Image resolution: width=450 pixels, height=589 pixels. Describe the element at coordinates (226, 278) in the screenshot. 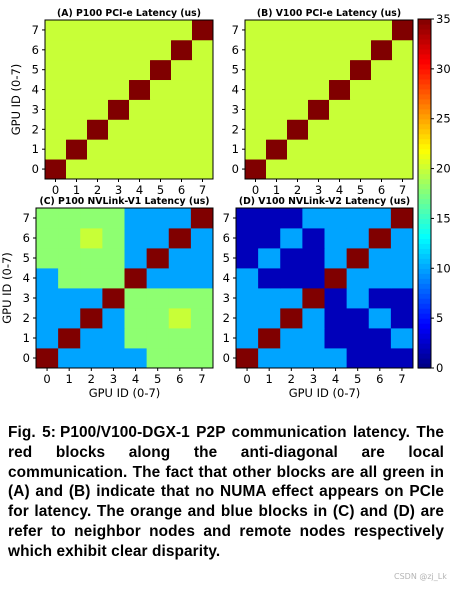

I see `heatmap-d-ytick-4: 4` at that location.